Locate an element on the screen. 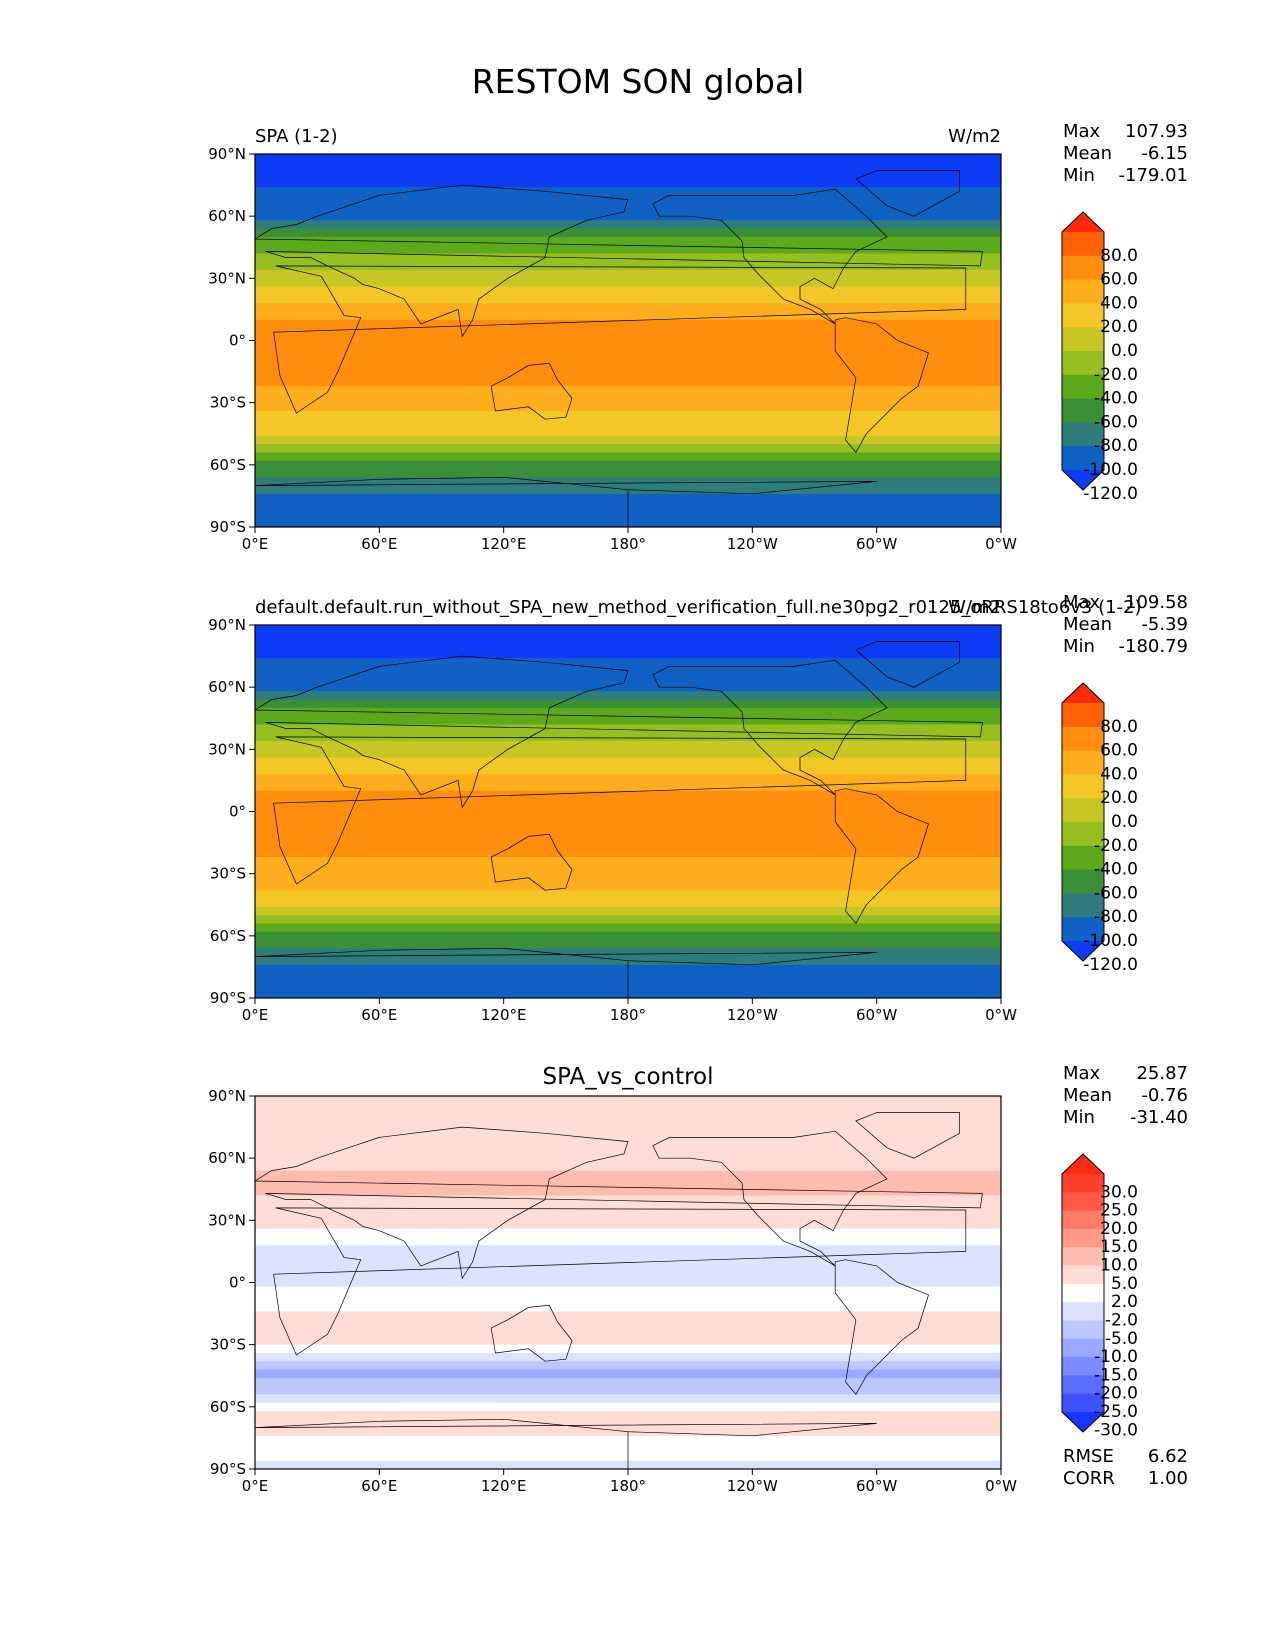 This screenshot has width=1275, height=1650. panel-units: W/m2 is located at coordinates (974, 607).